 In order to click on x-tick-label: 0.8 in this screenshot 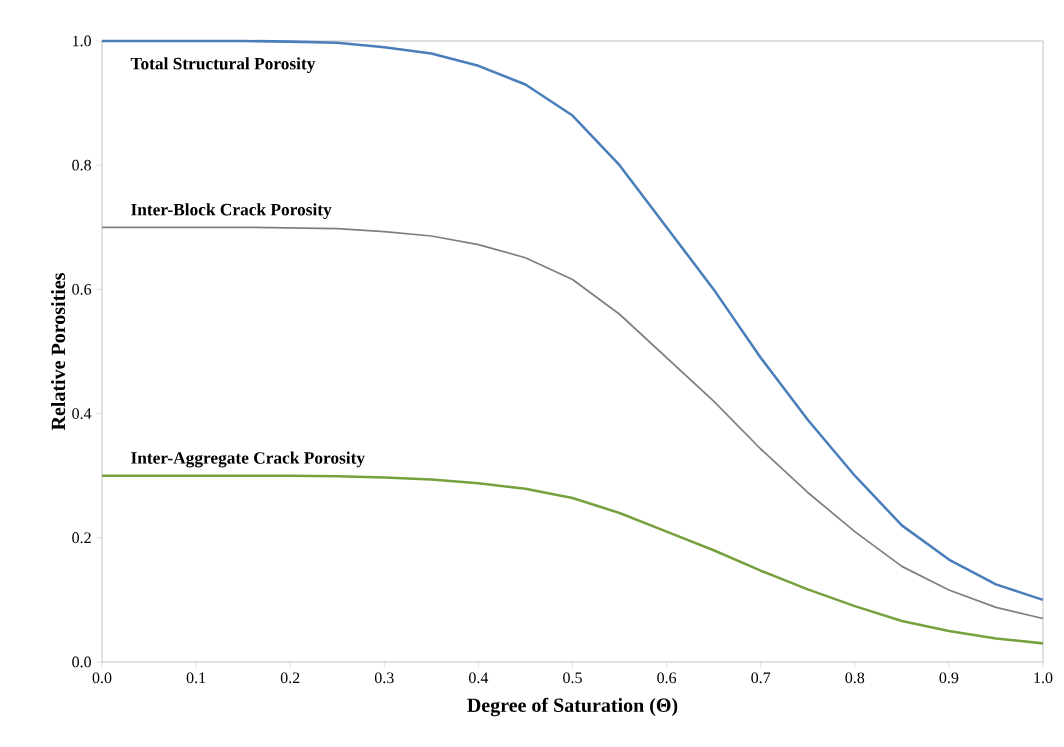, I will do `click(855, 678)`.